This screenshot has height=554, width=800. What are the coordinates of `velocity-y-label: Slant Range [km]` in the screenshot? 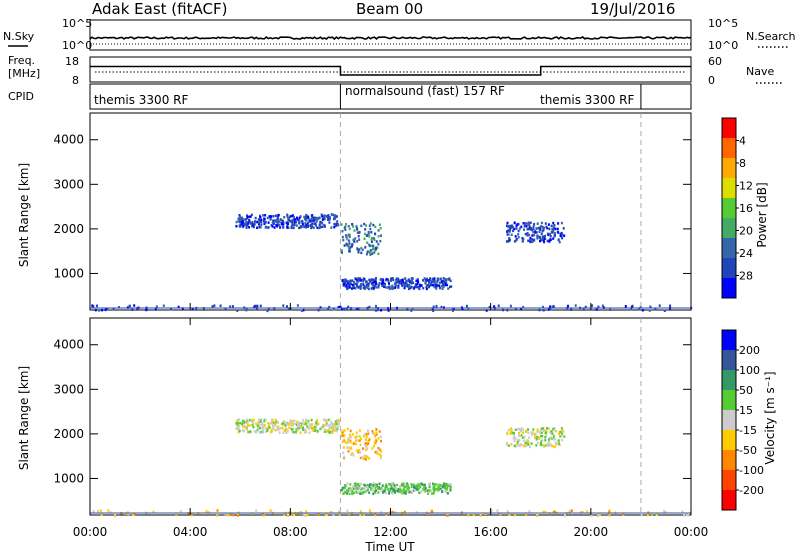 It's located at (24, 418).